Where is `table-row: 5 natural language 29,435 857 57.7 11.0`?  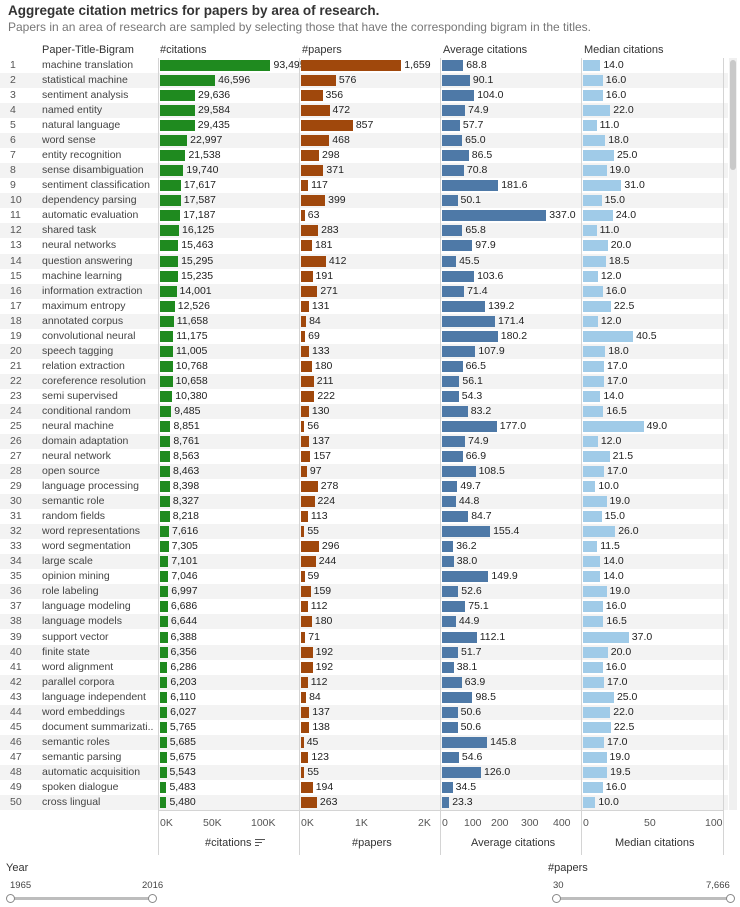
table-row: 5 natural language 29,435 857 57.7 11.0 is located at coordinates (364, 125).